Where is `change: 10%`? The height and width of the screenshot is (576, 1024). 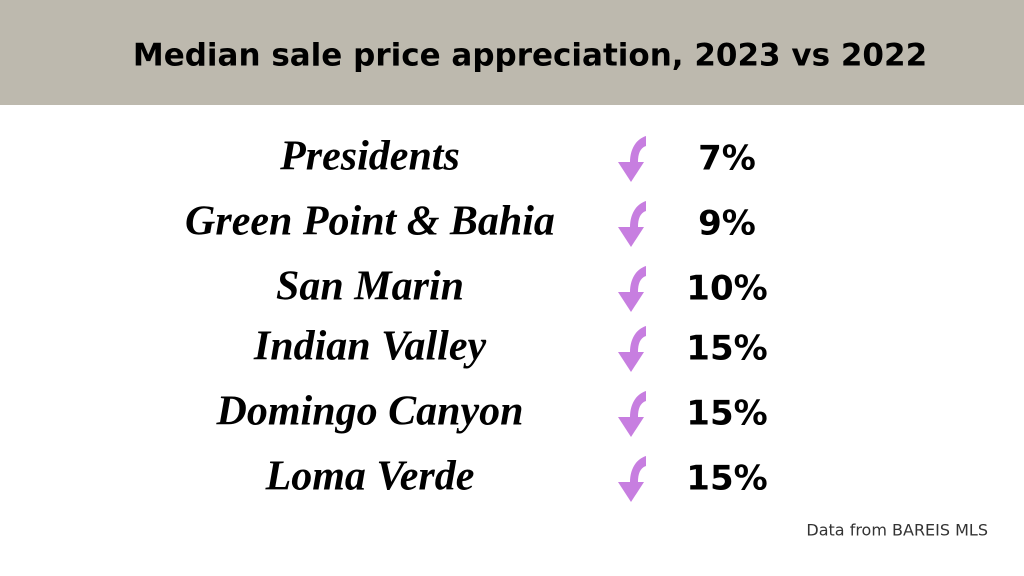
change: 10% is located at coordinates (726, 289).